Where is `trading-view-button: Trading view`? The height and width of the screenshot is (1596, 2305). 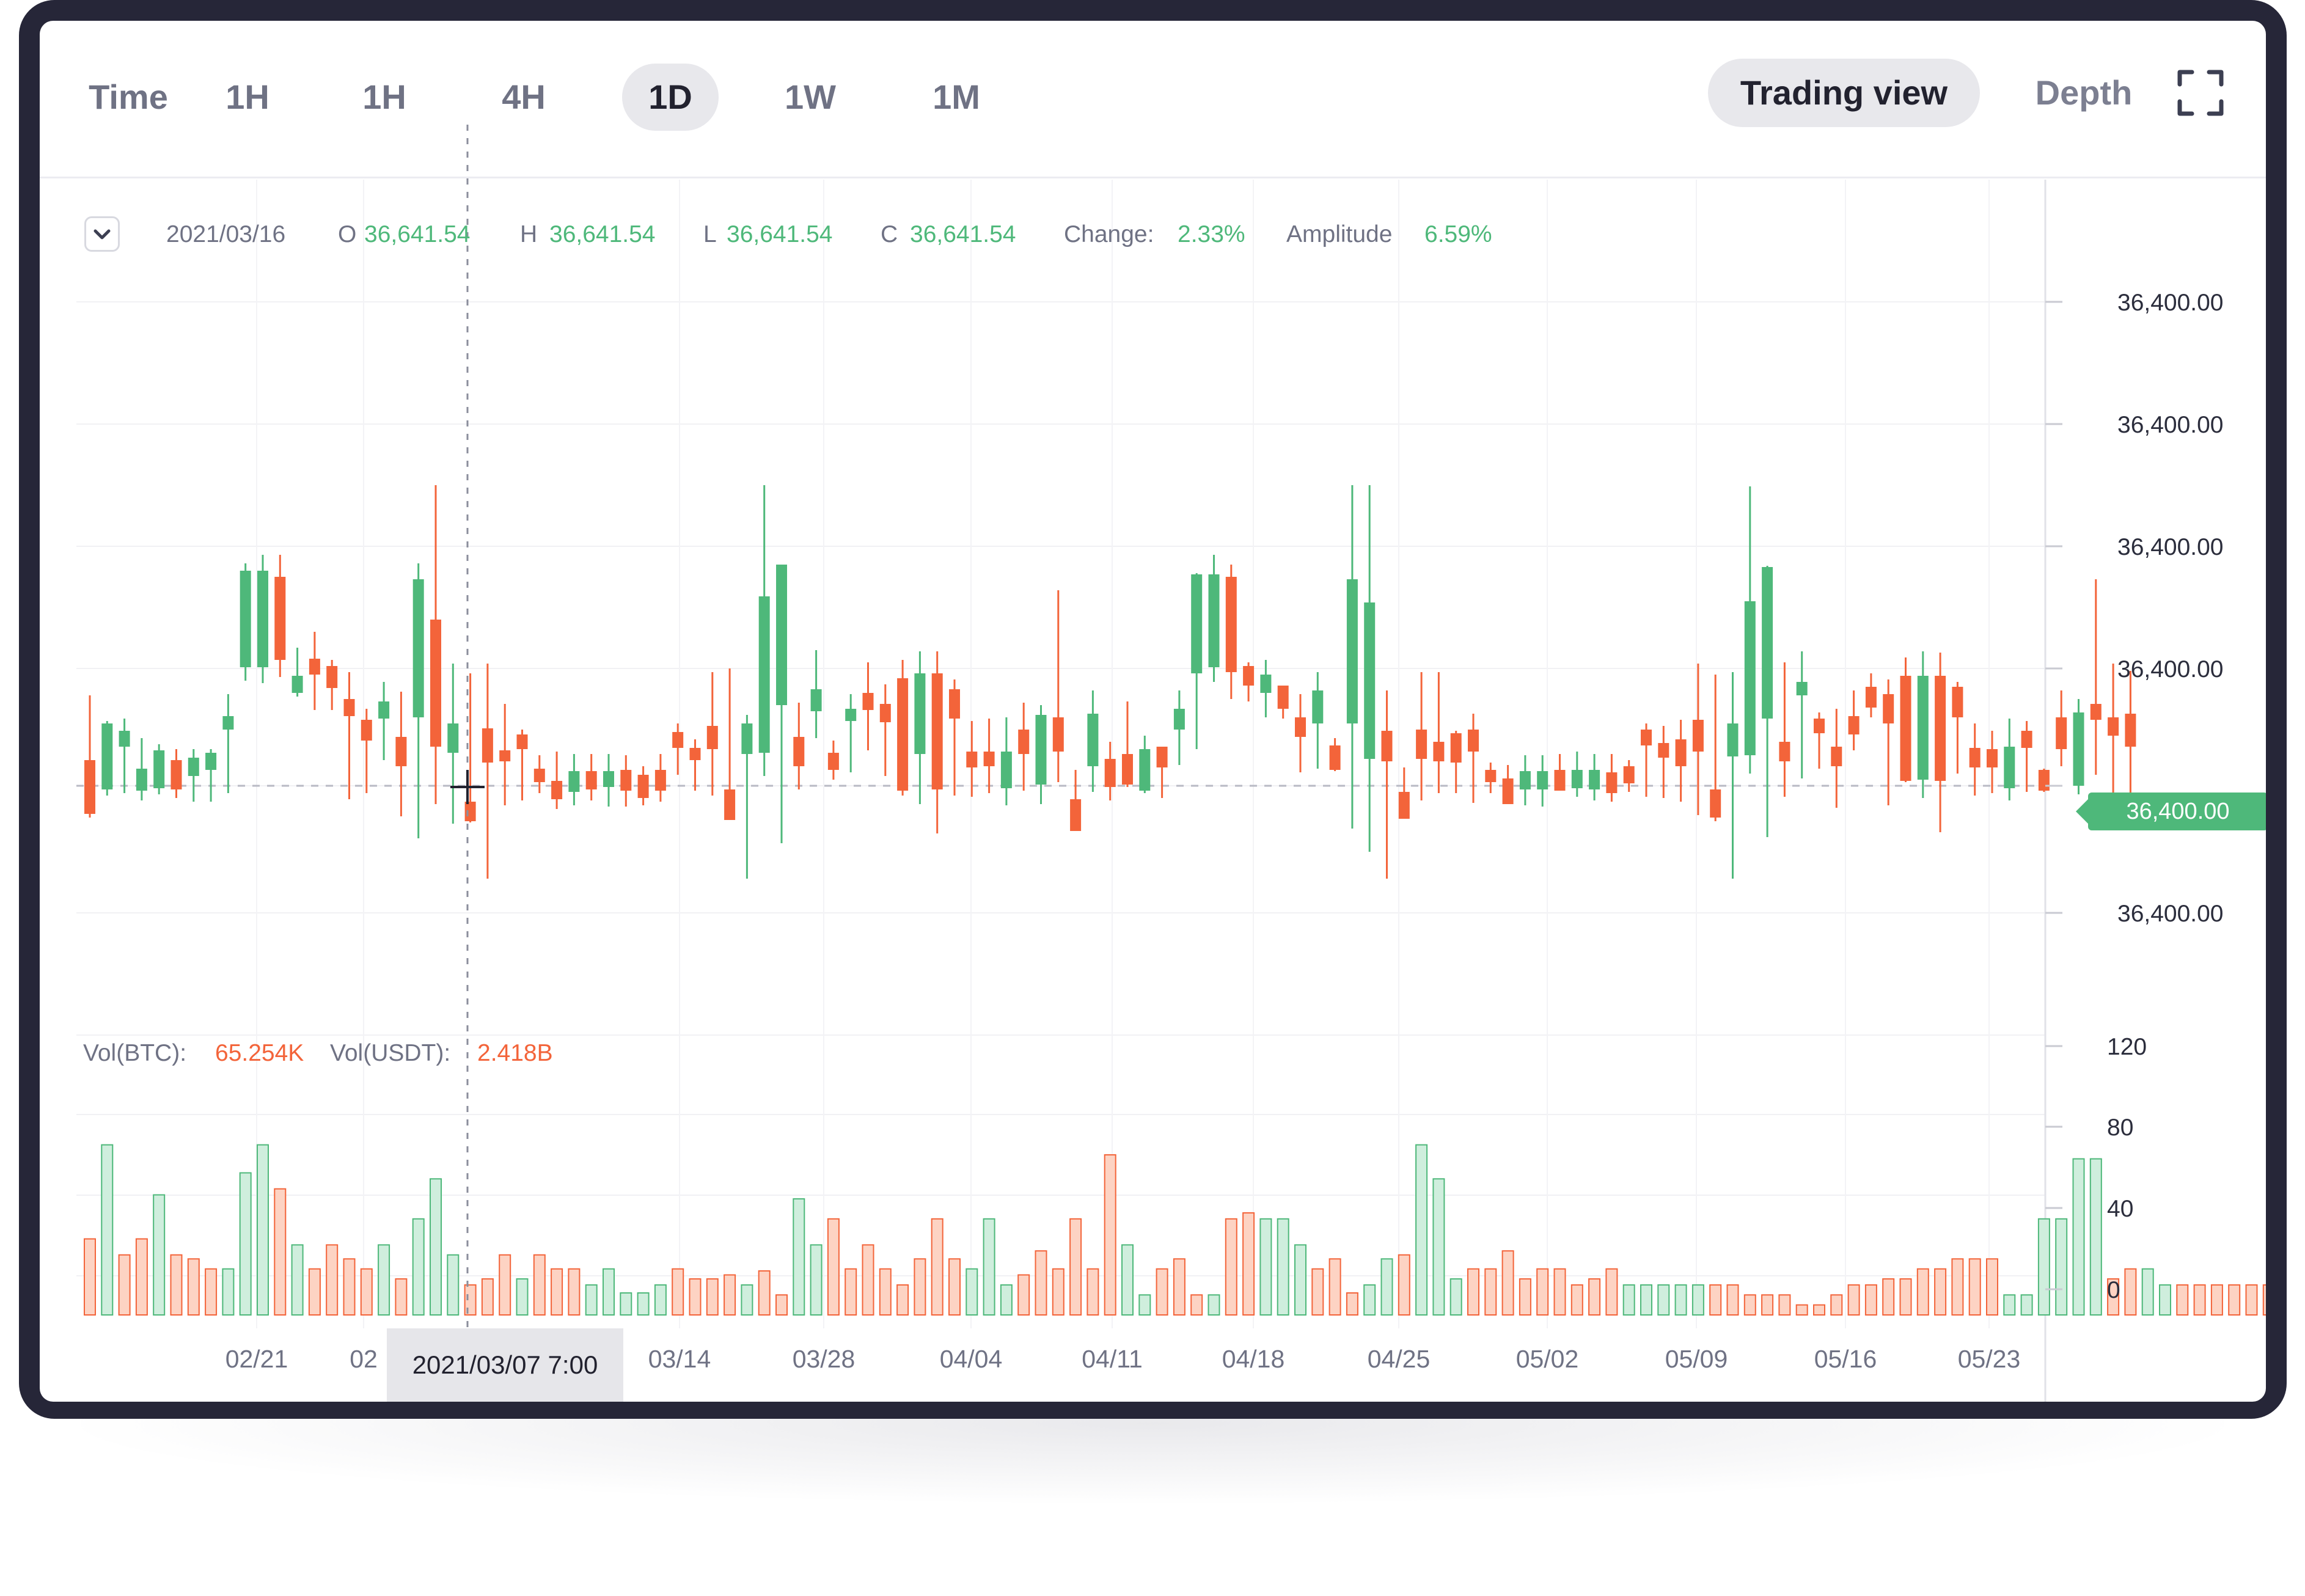
trading-view-button: Trading view is located at coordinates (1844, 93).